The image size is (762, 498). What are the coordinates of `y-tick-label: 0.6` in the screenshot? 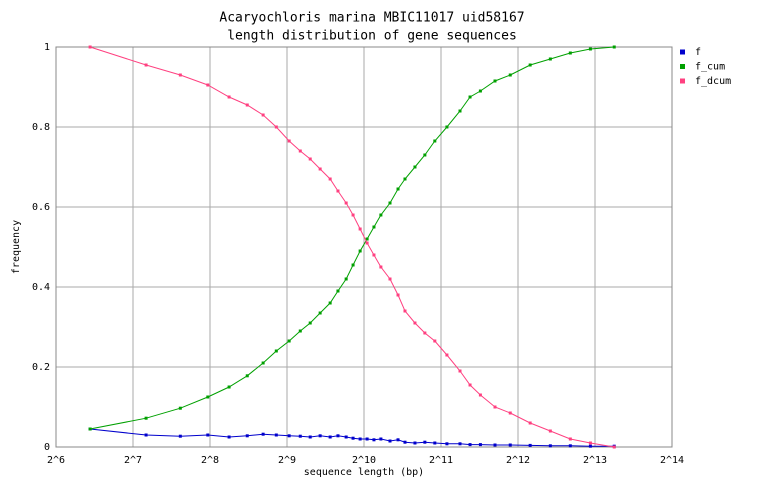 It's located at (41, 207).